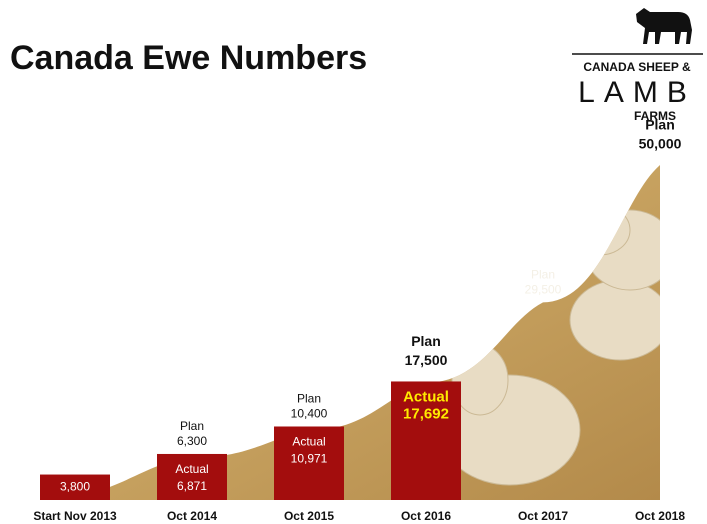 This screenshot has height=524, width=707. I want to click on logo: CANADA SHEEP & LAMB FARMS, so click(637, 65).